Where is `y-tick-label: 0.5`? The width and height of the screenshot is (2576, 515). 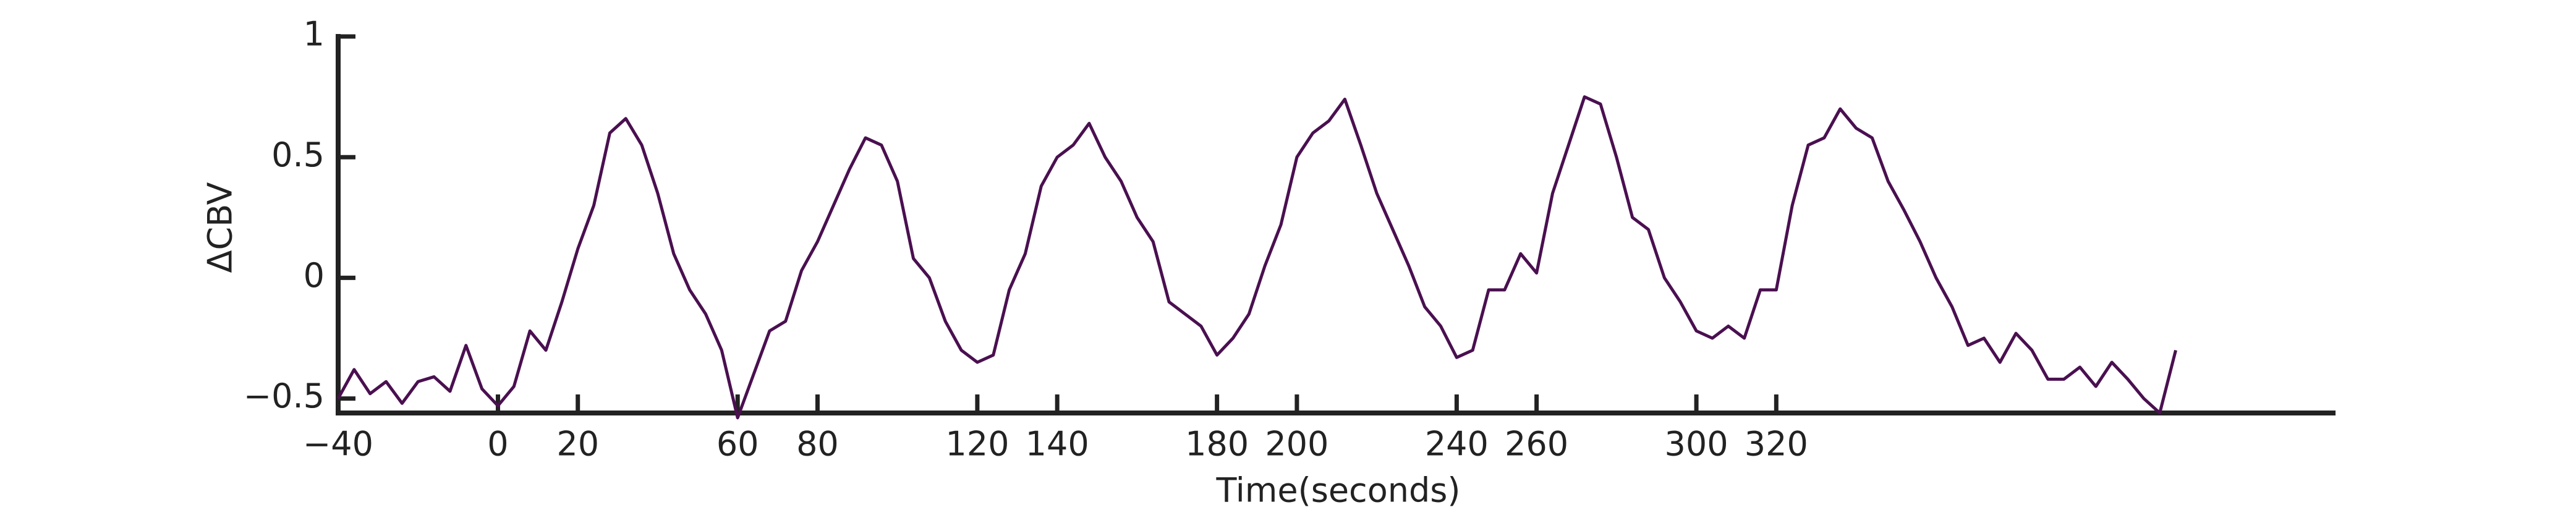
y-tick-label: 0.5 is located at coordinates (298, 154).